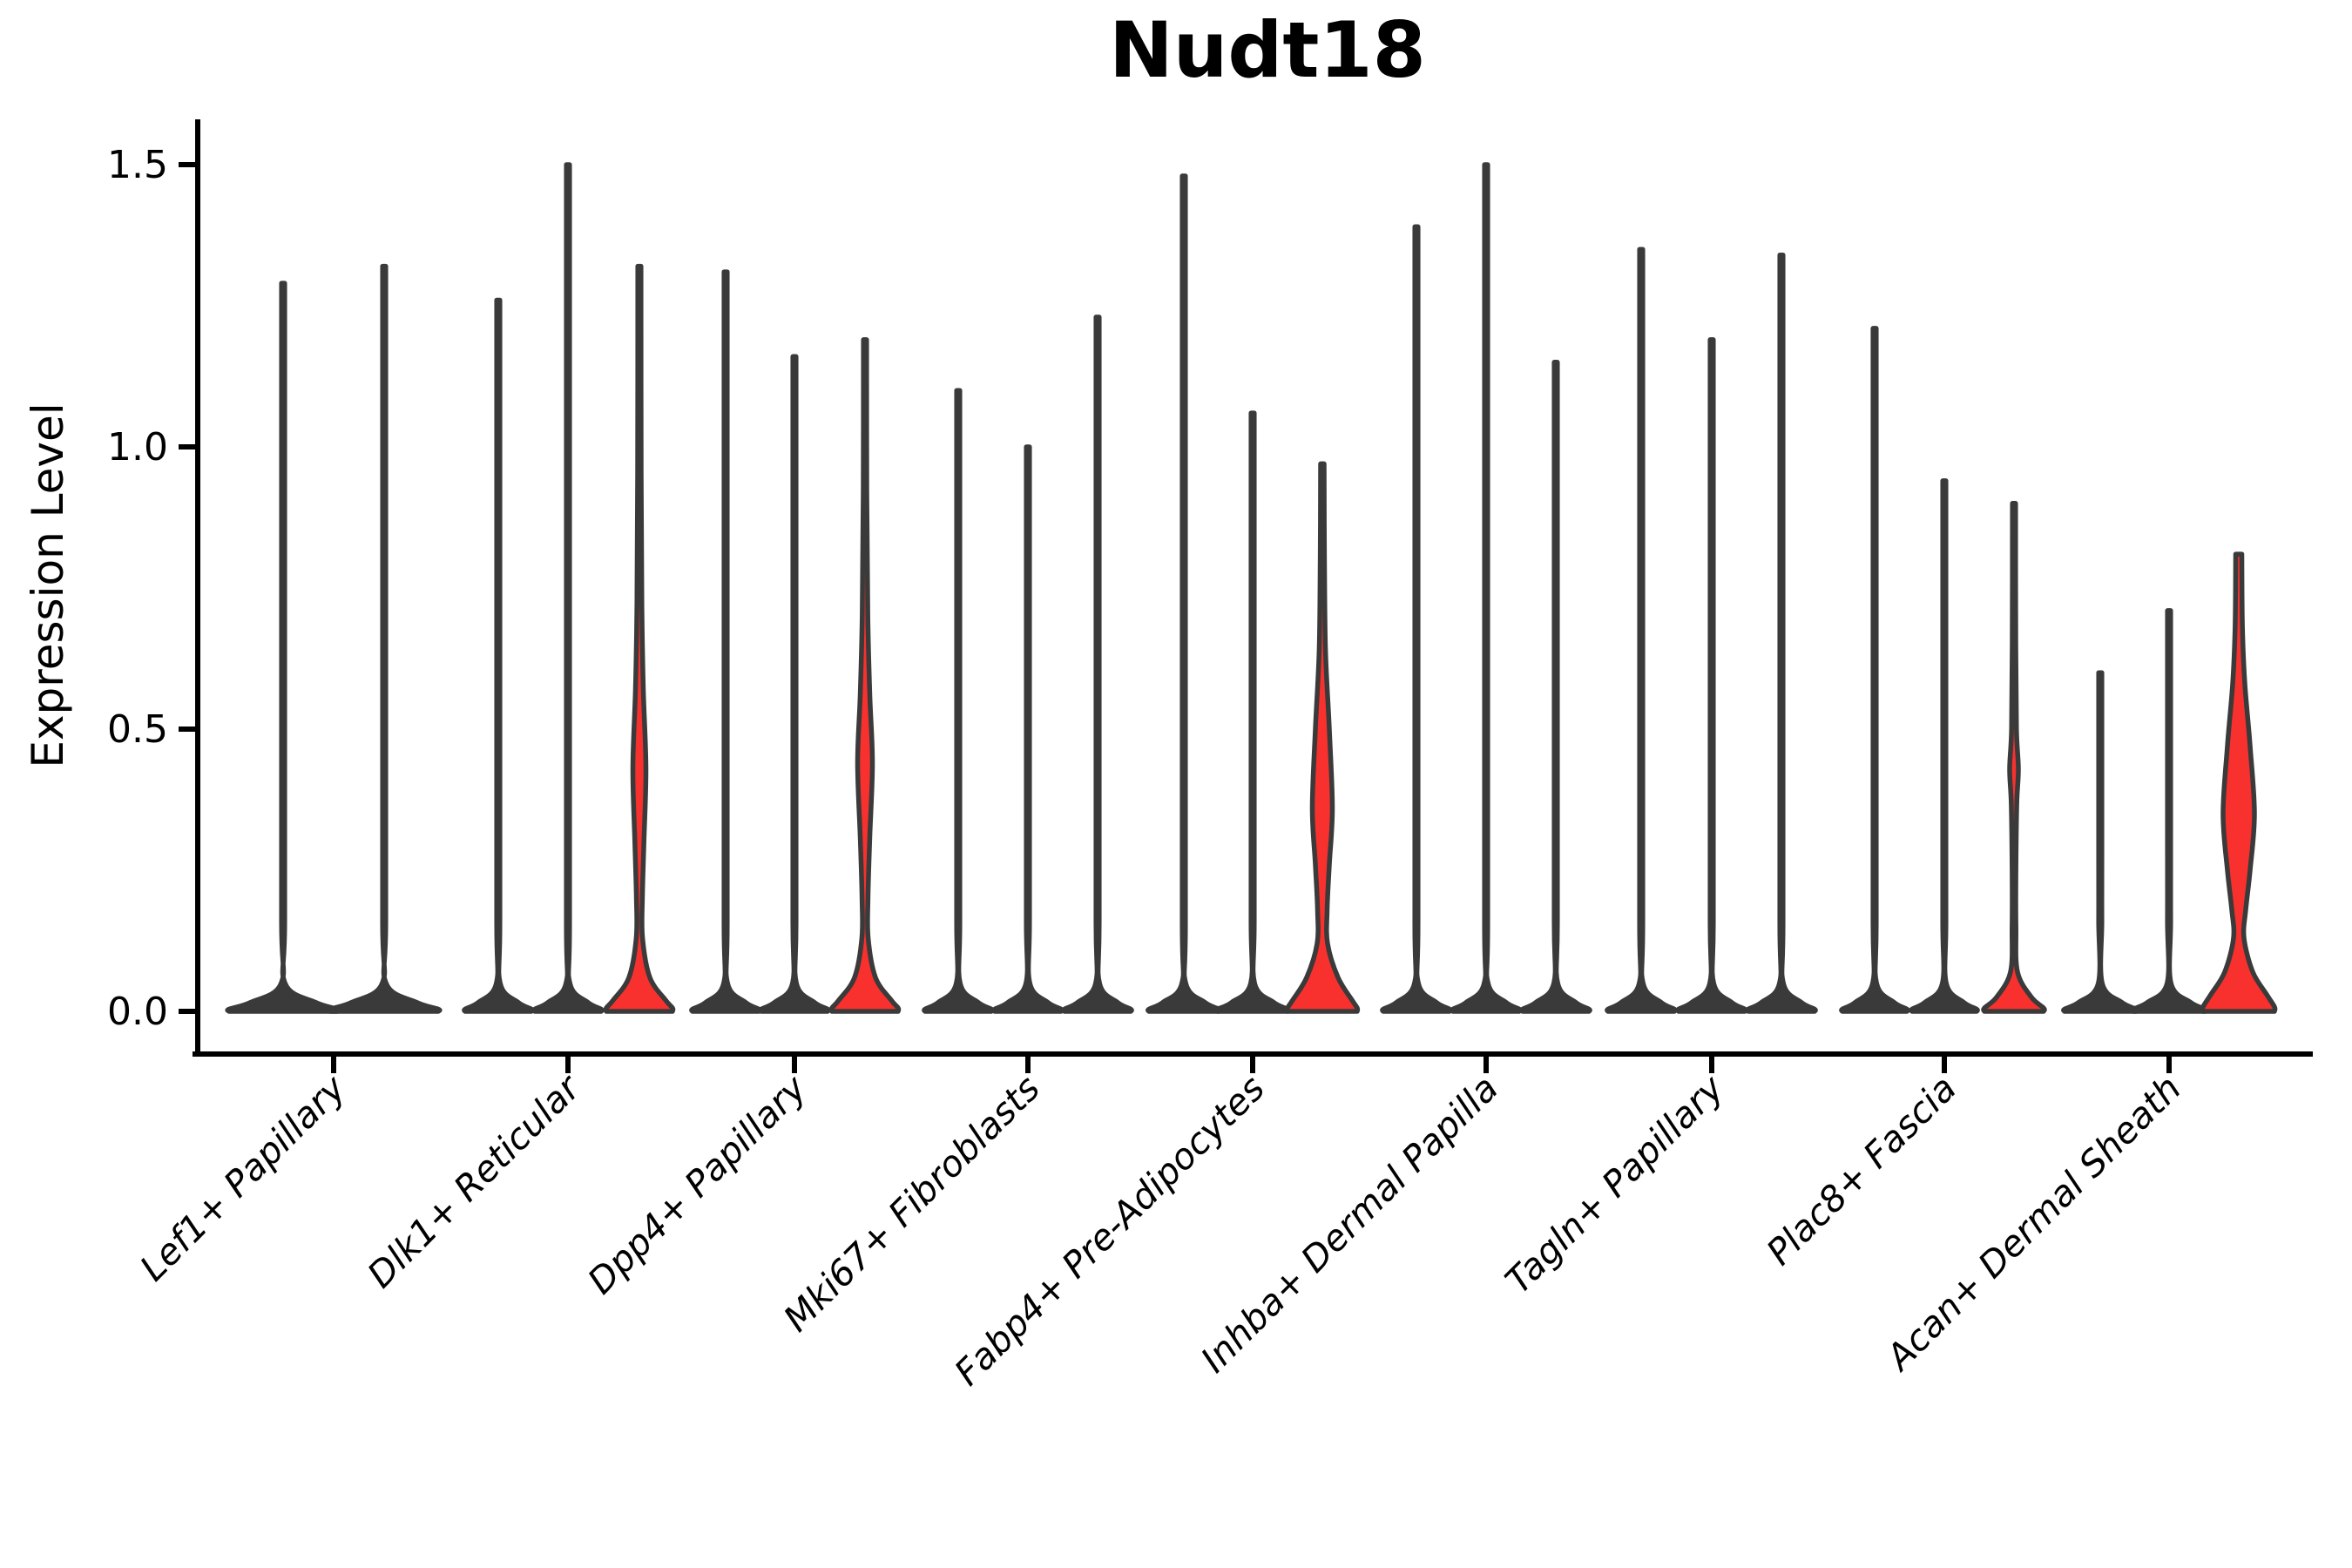 The image size is (2352, 1568). What do you see at coordinates (911, 1203) in the screenshot?
I see `x-tick-label: Mki67+ Fibroblasts` at bounding box center [911, 1203].